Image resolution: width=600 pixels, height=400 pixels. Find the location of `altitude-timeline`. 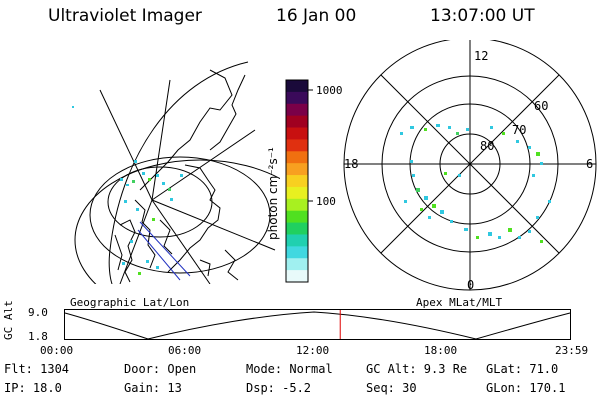

altitude-timeline is located at coordinates (317, 324).